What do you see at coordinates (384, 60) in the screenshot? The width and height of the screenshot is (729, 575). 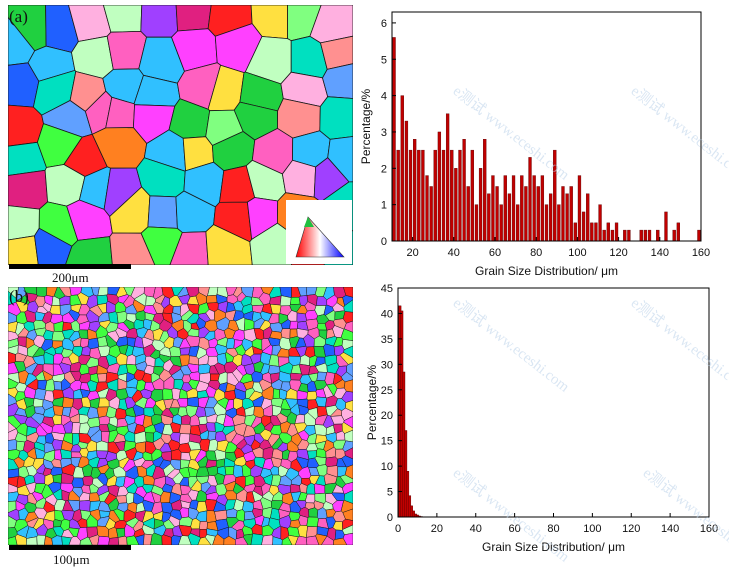 I see `y-tick-label: 5` at bounding box center [384, 60].